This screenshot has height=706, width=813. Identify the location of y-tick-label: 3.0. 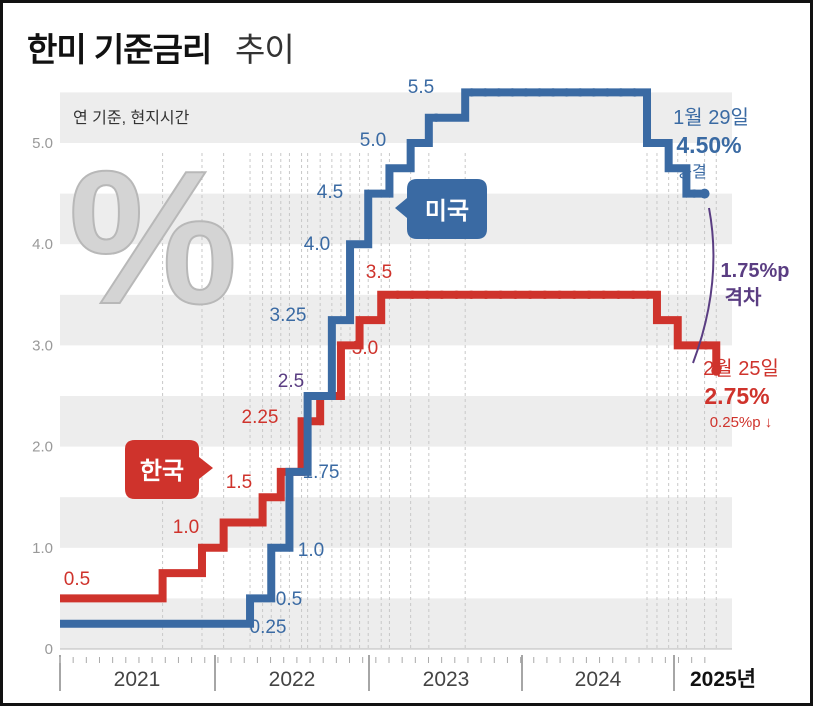
(42, 345).